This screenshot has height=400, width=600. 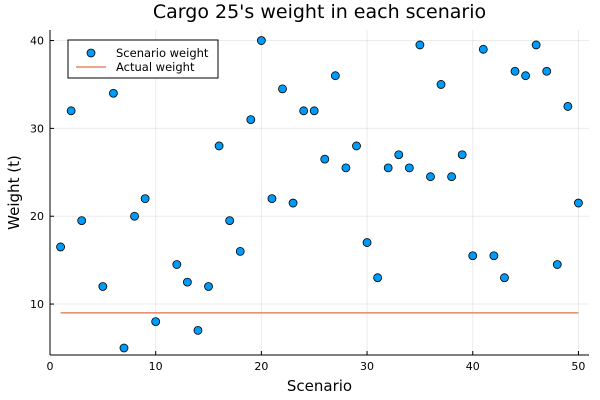 I want to click on legend: Scenario weight Actual weight, so click(x=143, y=59).